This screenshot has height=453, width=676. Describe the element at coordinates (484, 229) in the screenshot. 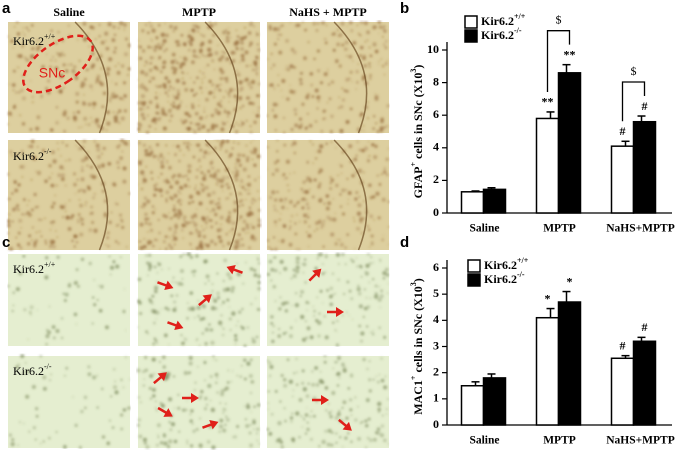

I see `x-tick-label: Saline` at that location.